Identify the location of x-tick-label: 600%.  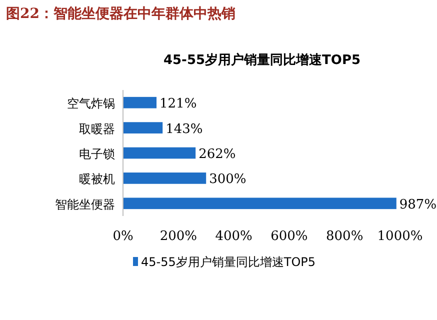
(289, 236).